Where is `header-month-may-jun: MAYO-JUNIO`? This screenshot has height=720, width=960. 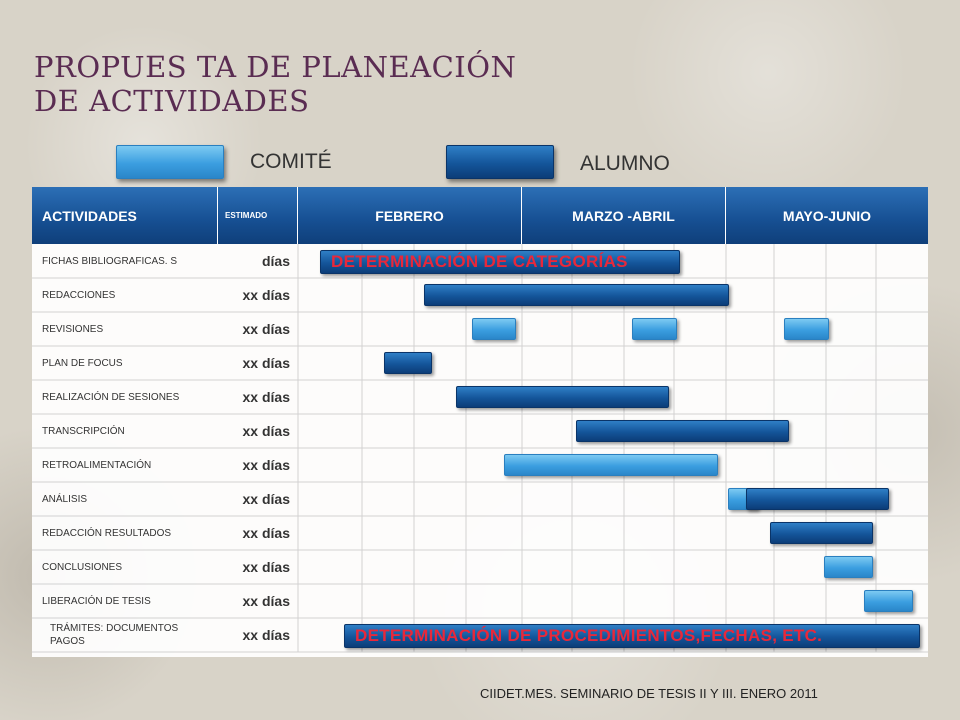
header-month-may-jun: MAYO-JUNIO is located at coordinates (827, 215).